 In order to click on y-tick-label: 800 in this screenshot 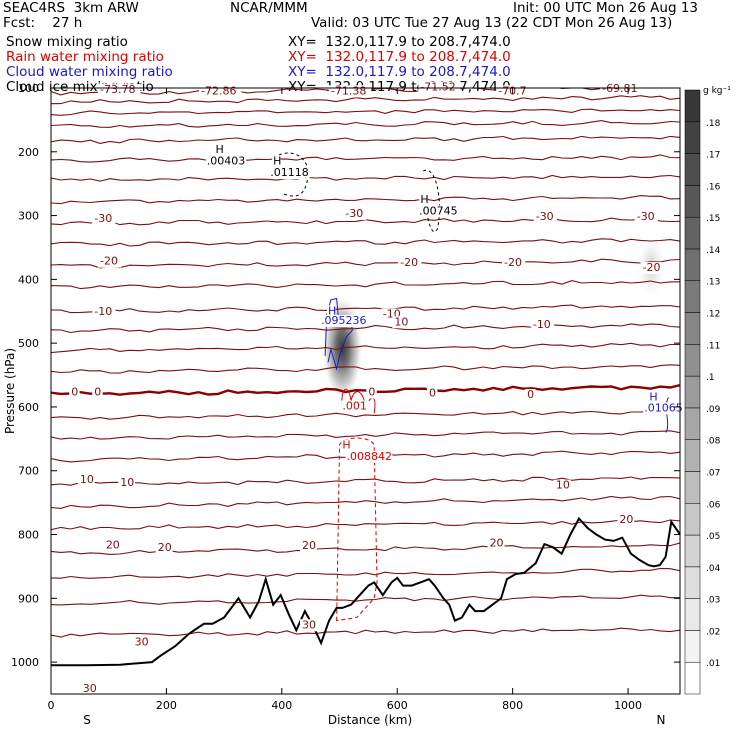, I will do `click(28, 535)`.